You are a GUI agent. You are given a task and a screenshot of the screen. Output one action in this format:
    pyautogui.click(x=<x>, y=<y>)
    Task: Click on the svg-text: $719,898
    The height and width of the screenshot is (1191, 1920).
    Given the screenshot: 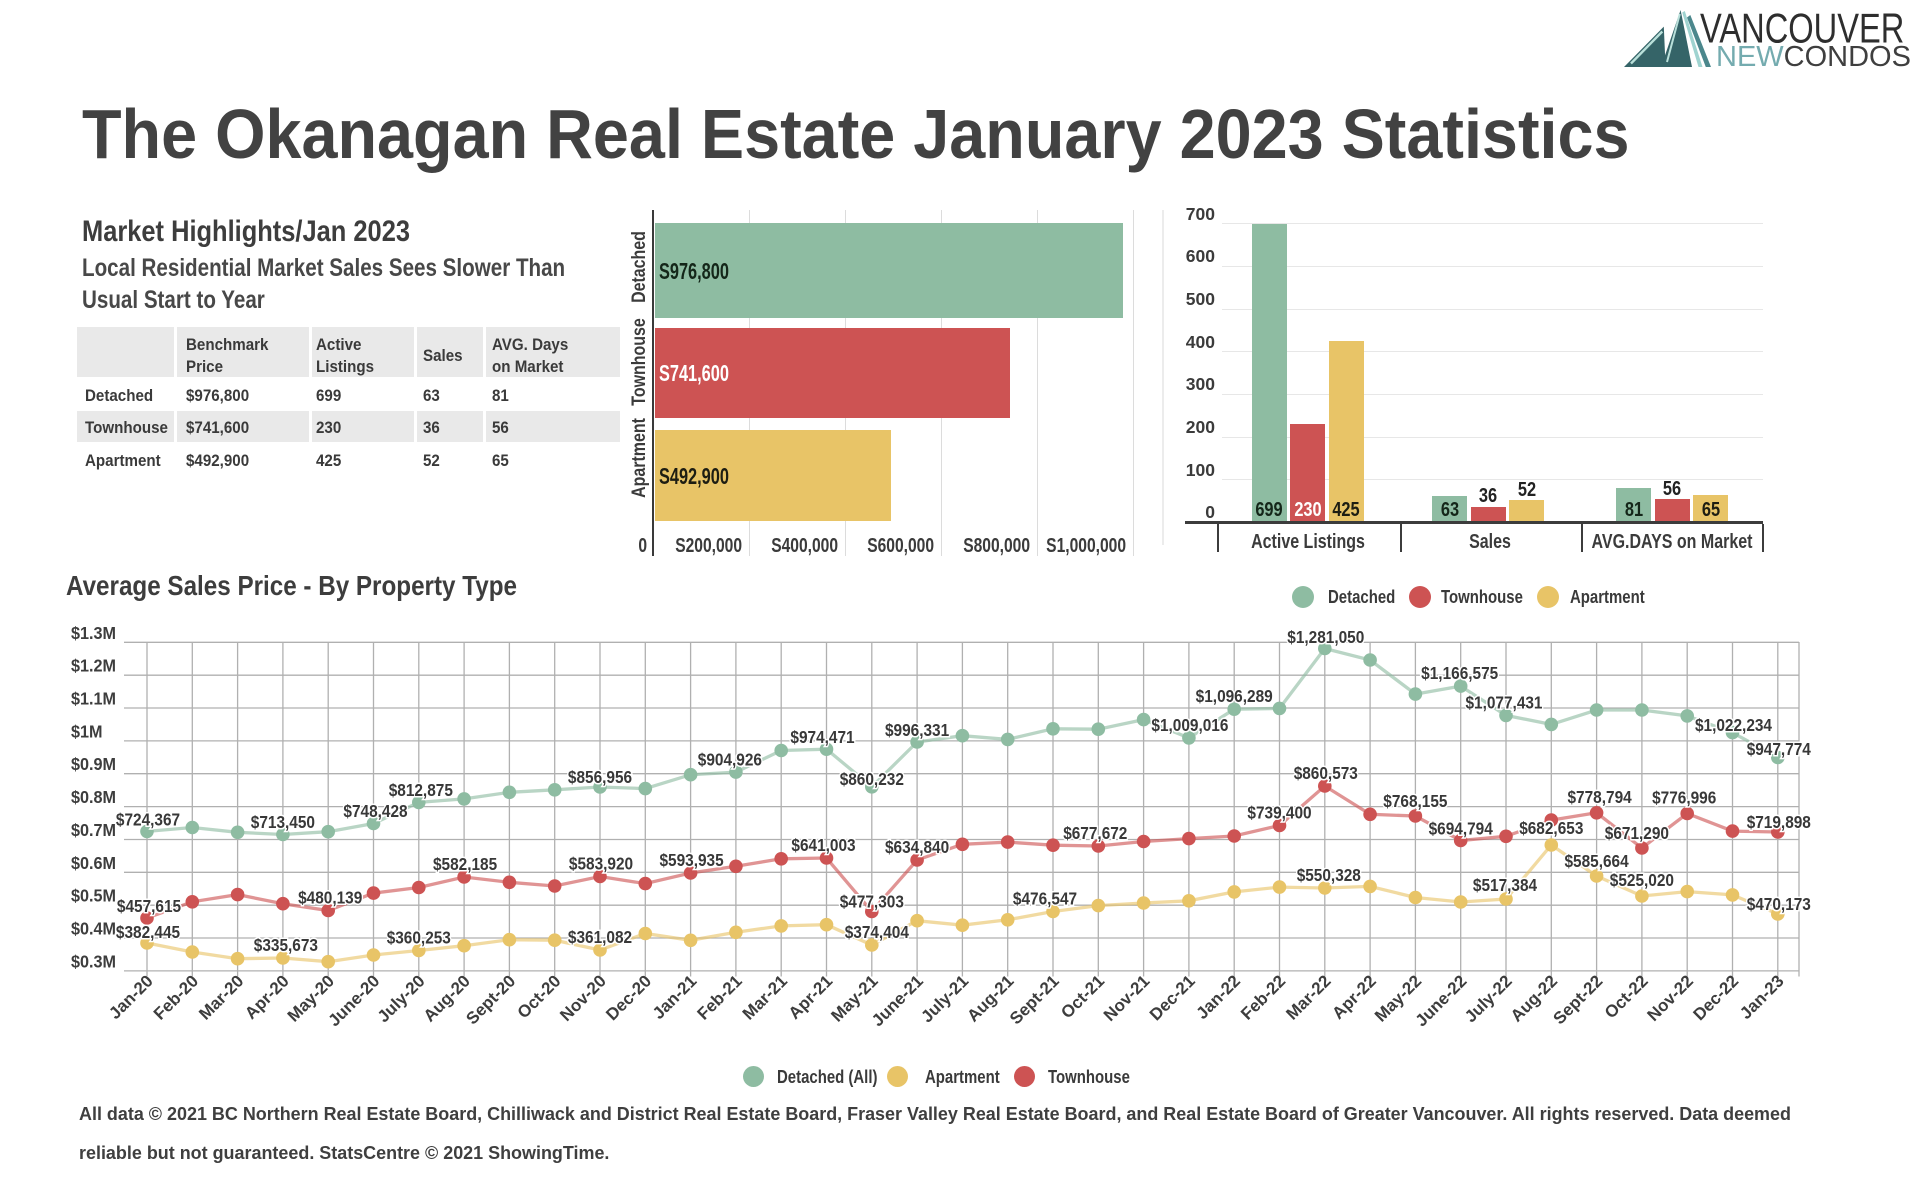 What is the action you would take?
    pyautogui.click(x=1779, y=822)
    